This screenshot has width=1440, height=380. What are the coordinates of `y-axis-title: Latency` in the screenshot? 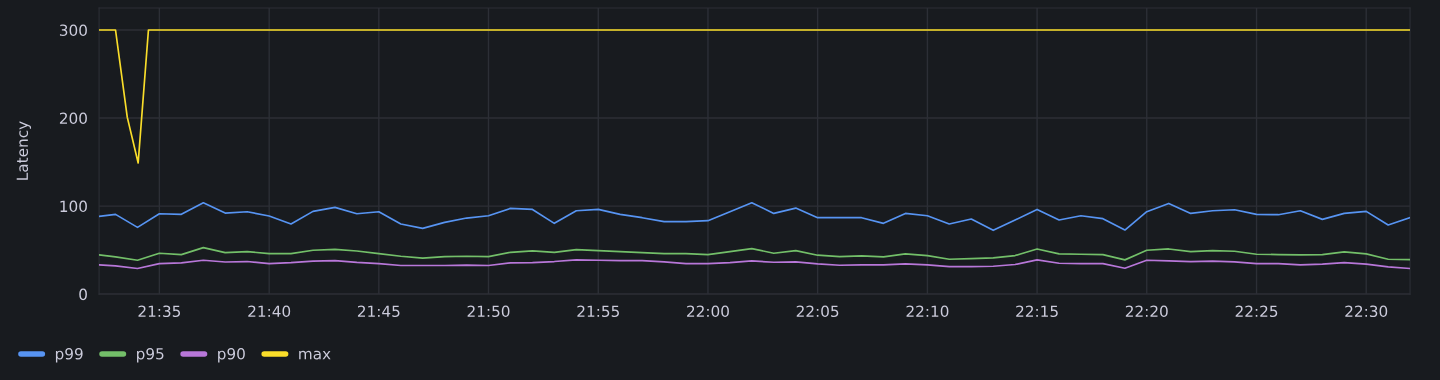 It's located at (24, 150).